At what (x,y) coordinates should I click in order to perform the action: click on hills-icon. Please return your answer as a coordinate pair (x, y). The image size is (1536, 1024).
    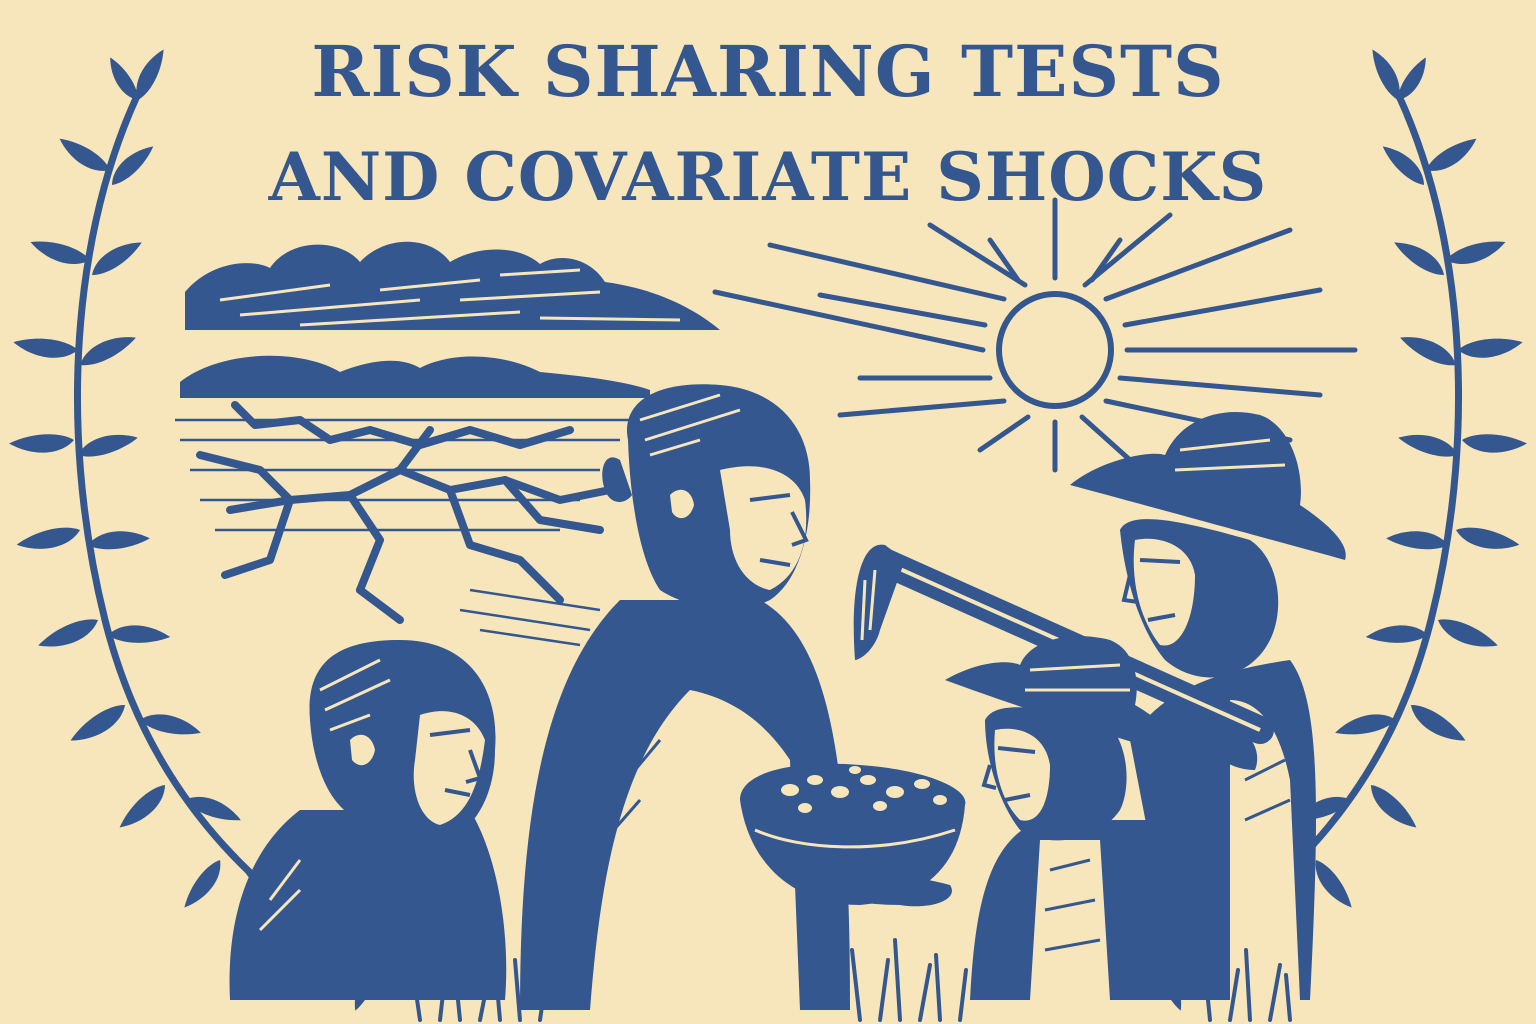
    Looking at the image, I should click on (415, 376).